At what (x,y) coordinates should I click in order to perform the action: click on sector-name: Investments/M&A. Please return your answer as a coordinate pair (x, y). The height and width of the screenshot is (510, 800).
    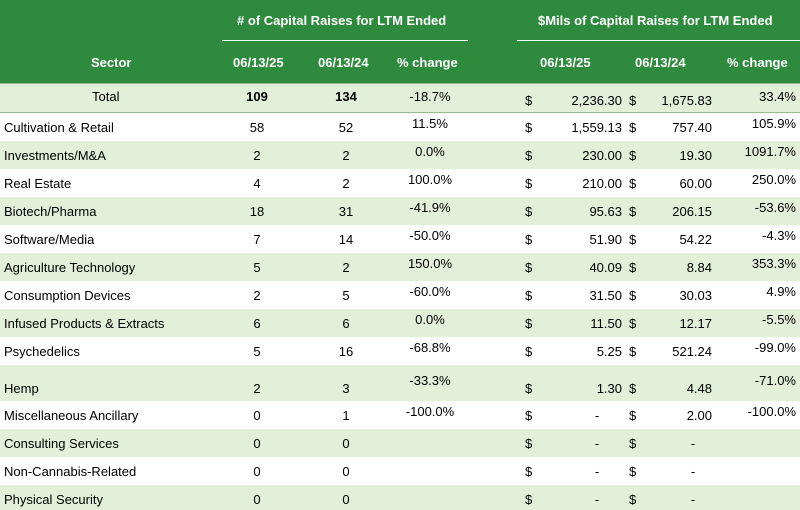
    Looking at the image, I should click on (55, 155).